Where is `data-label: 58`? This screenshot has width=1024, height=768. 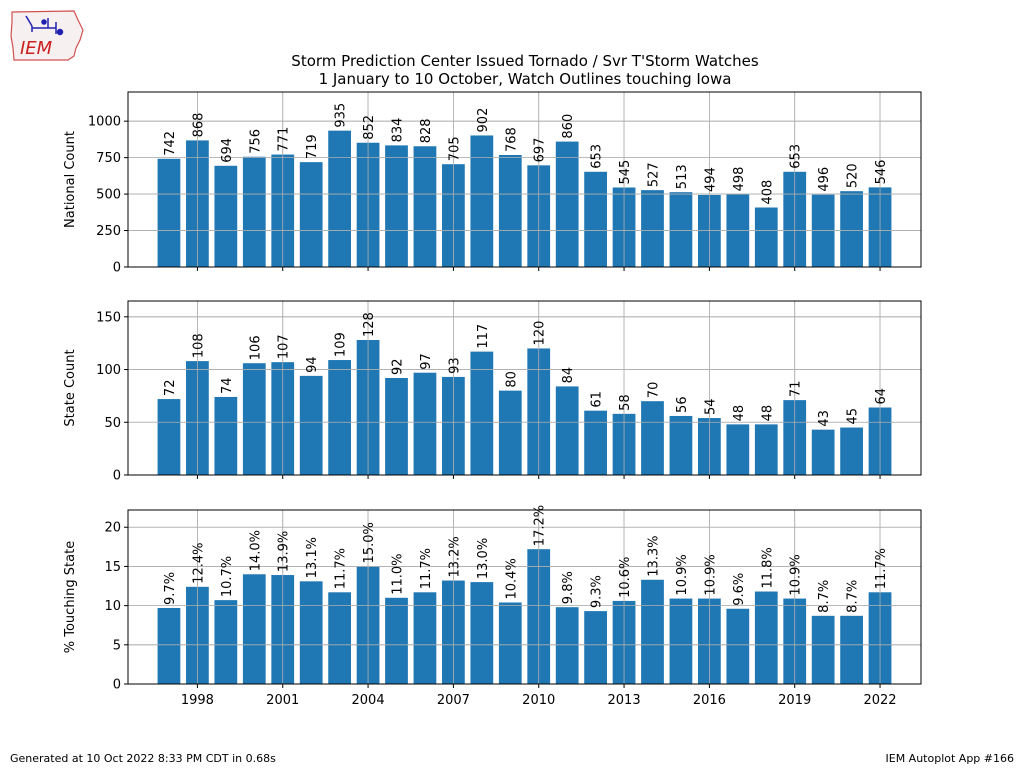
data-label: 58 is located at coordinates (625, 402).